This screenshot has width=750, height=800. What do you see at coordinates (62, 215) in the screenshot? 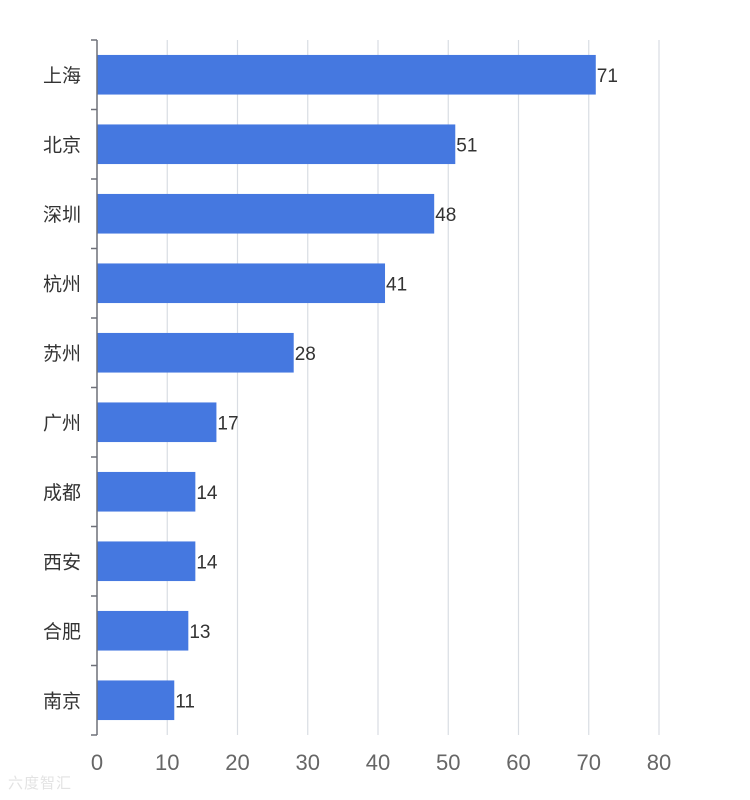
I see `category-label: 深圳` at bounding box center [62, 215].